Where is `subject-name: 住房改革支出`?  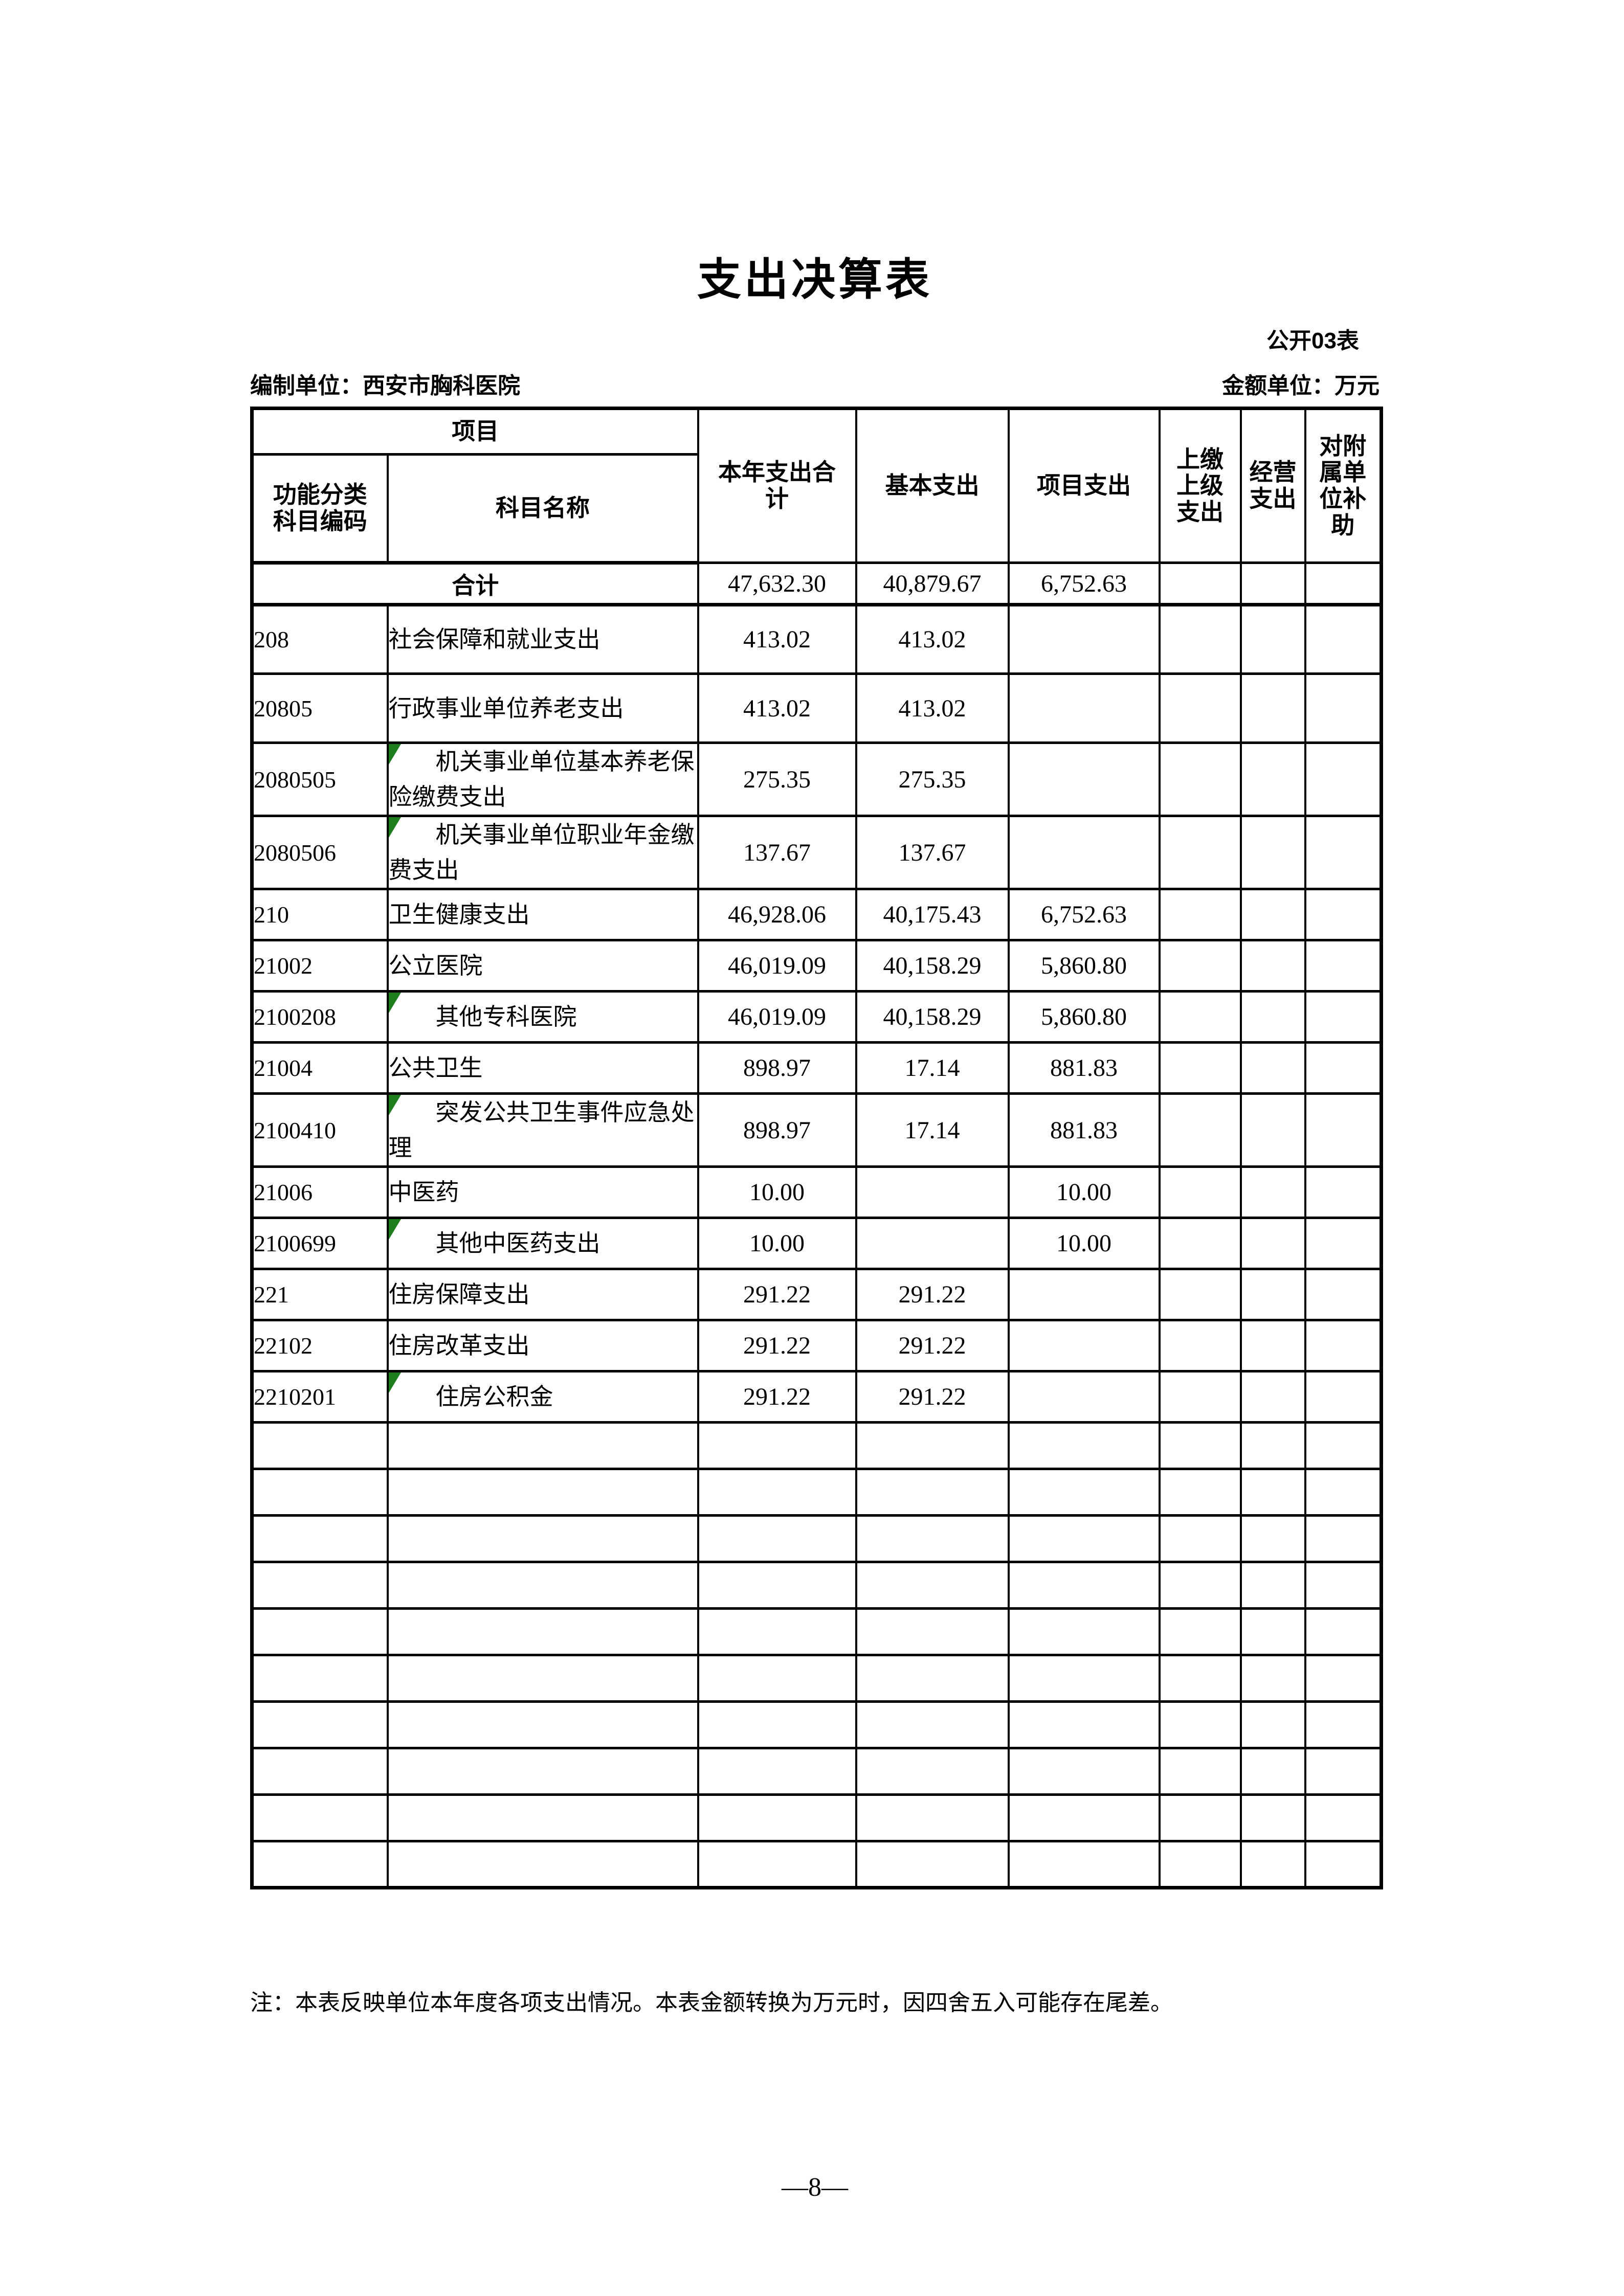 subject-name: 住房改革支出 is located at coordinates (459, 1346).